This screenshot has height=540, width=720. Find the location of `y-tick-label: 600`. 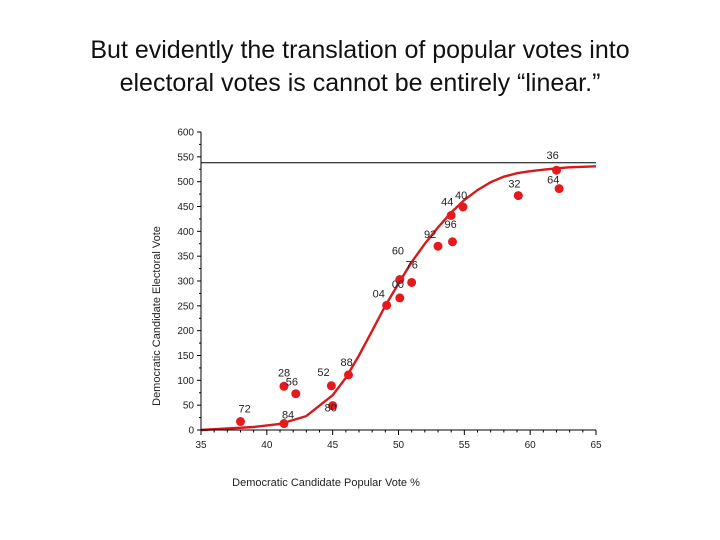

y-tick-label: 600 is located at coordinates (185, 133).